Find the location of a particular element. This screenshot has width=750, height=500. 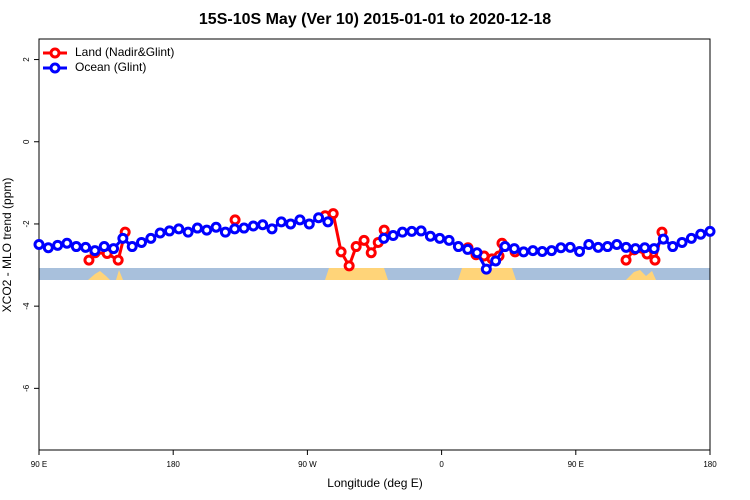

x-tick-label: 0 is located at coordinates (441, 464).